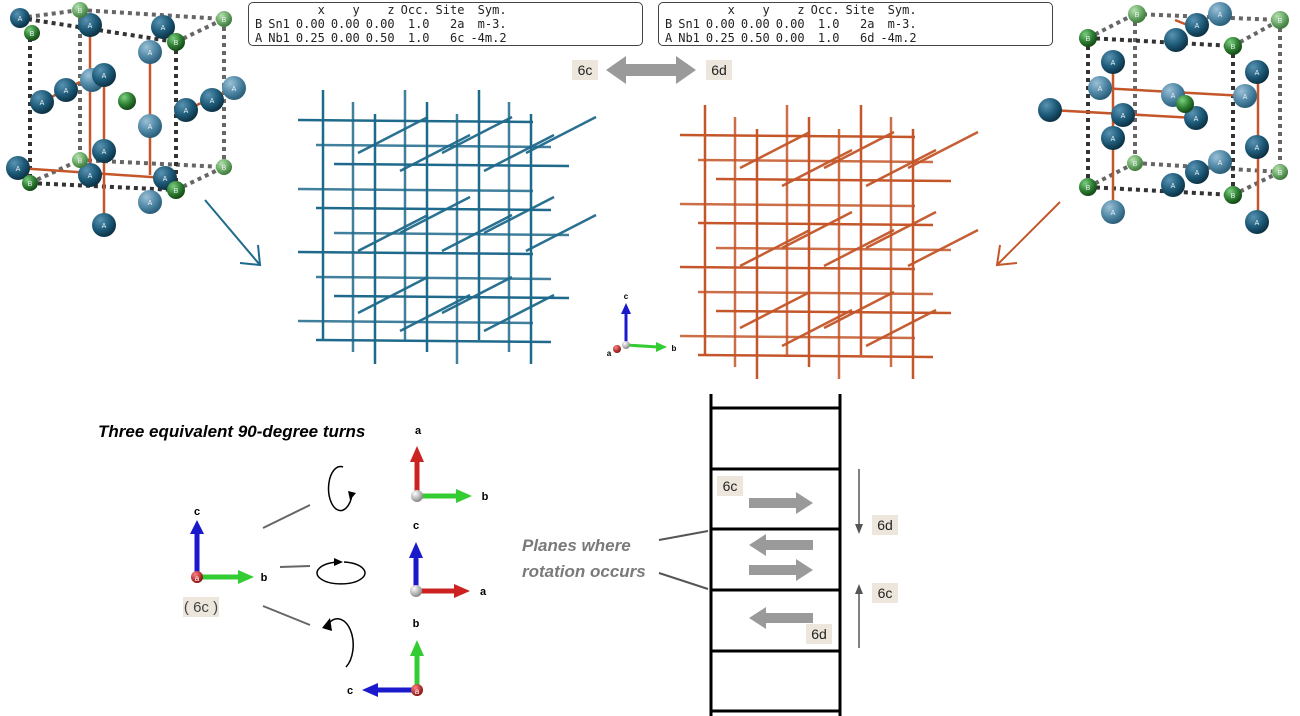 This screenshot has height=716, width=1300. I want to click on planes-caption-line1: Planes where, so click(576, 545).